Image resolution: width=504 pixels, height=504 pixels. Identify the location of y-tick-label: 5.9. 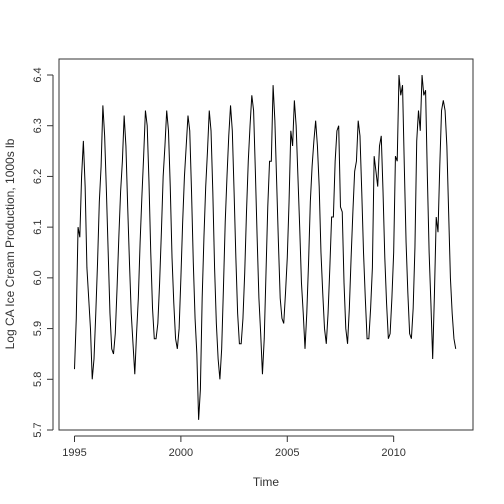
(38, 328).